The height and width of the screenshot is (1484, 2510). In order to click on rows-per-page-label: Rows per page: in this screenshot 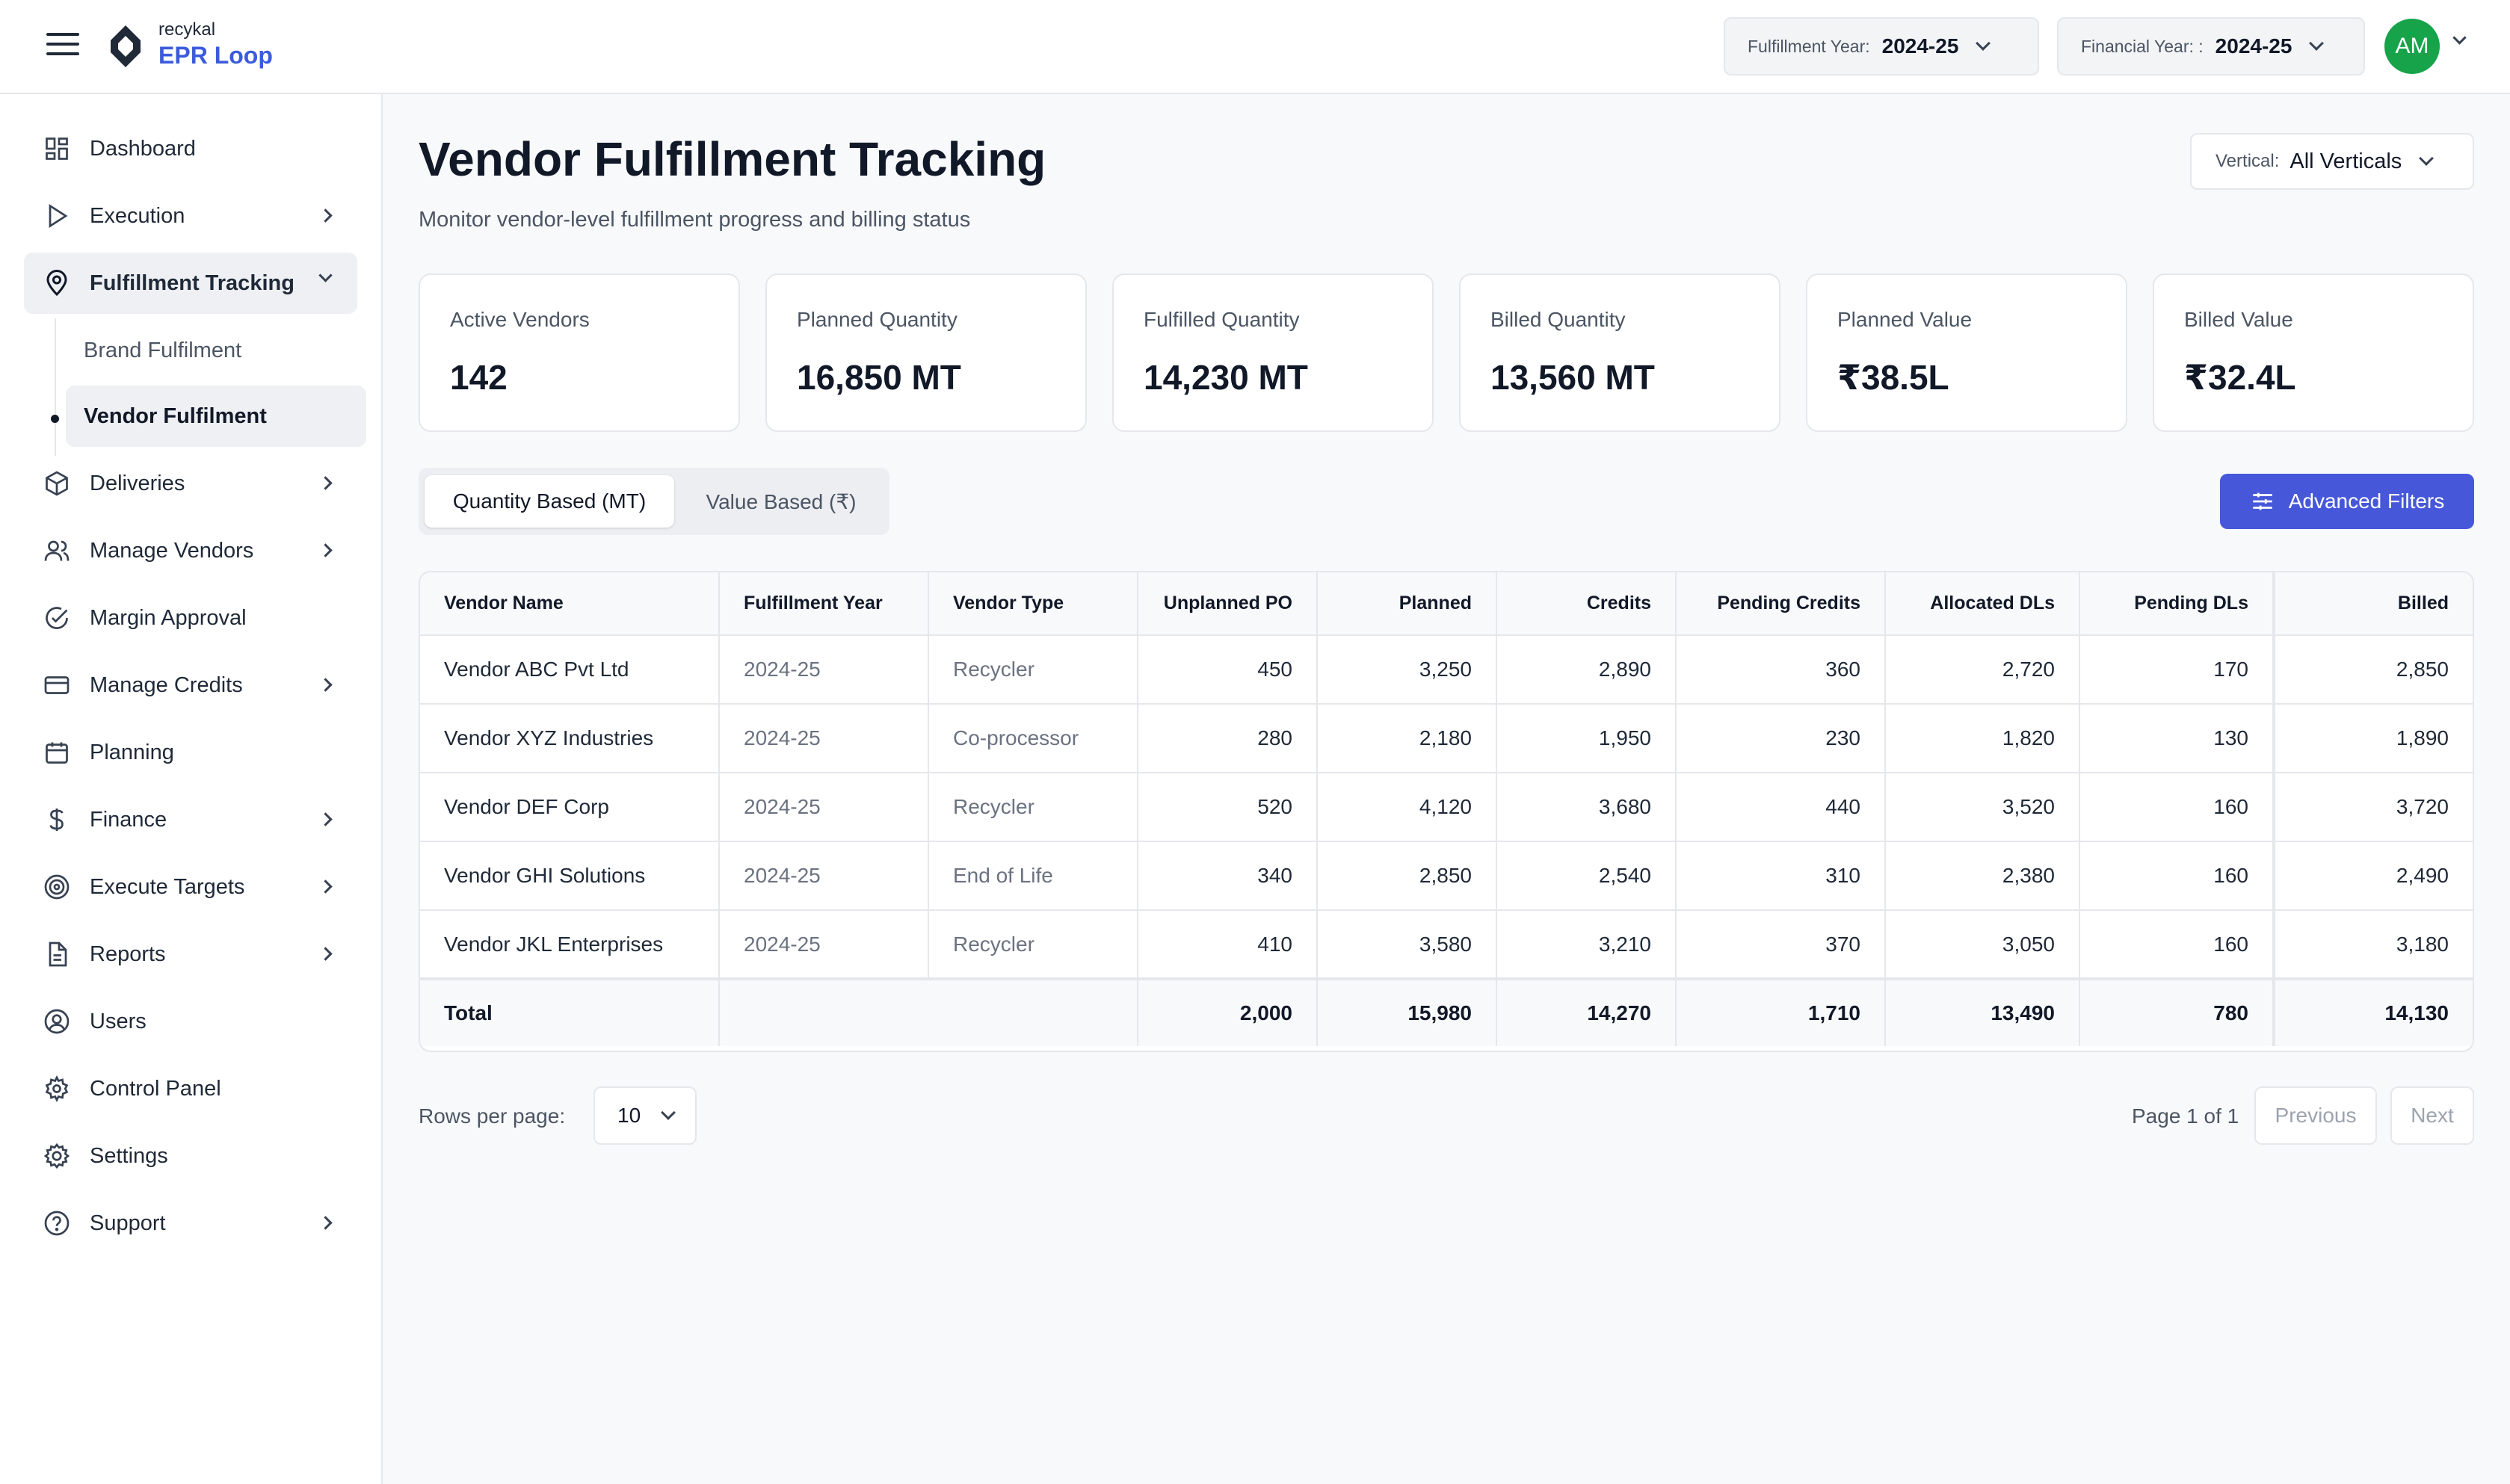, I will do `click(493, 1116)`.